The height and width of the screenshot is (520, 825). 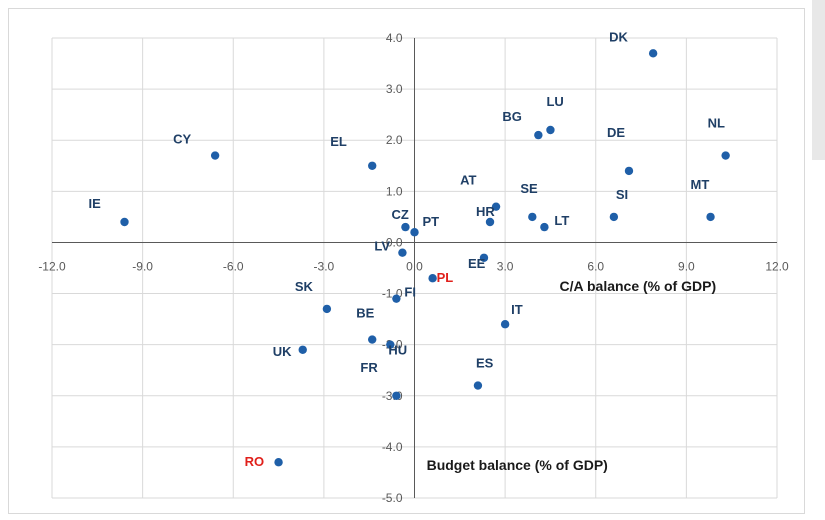 What do you see at coordinates (95, 203) in the screenshot?
I see `point-label-ie: IE` at bounding box center [95, 203].